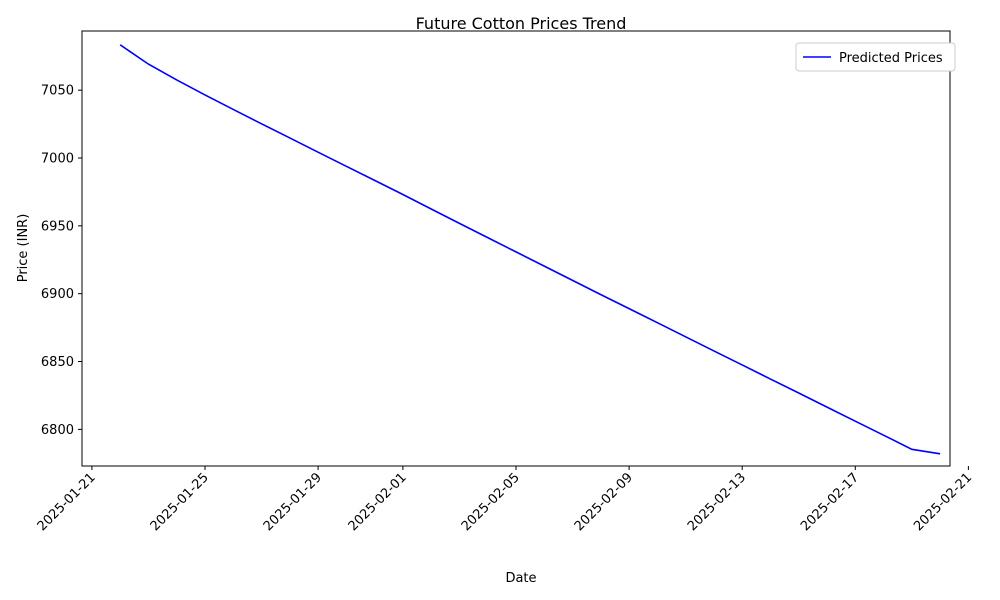 The image size is (1000, 600). I want to click on x-axis-label: Date, so click(520, 578).